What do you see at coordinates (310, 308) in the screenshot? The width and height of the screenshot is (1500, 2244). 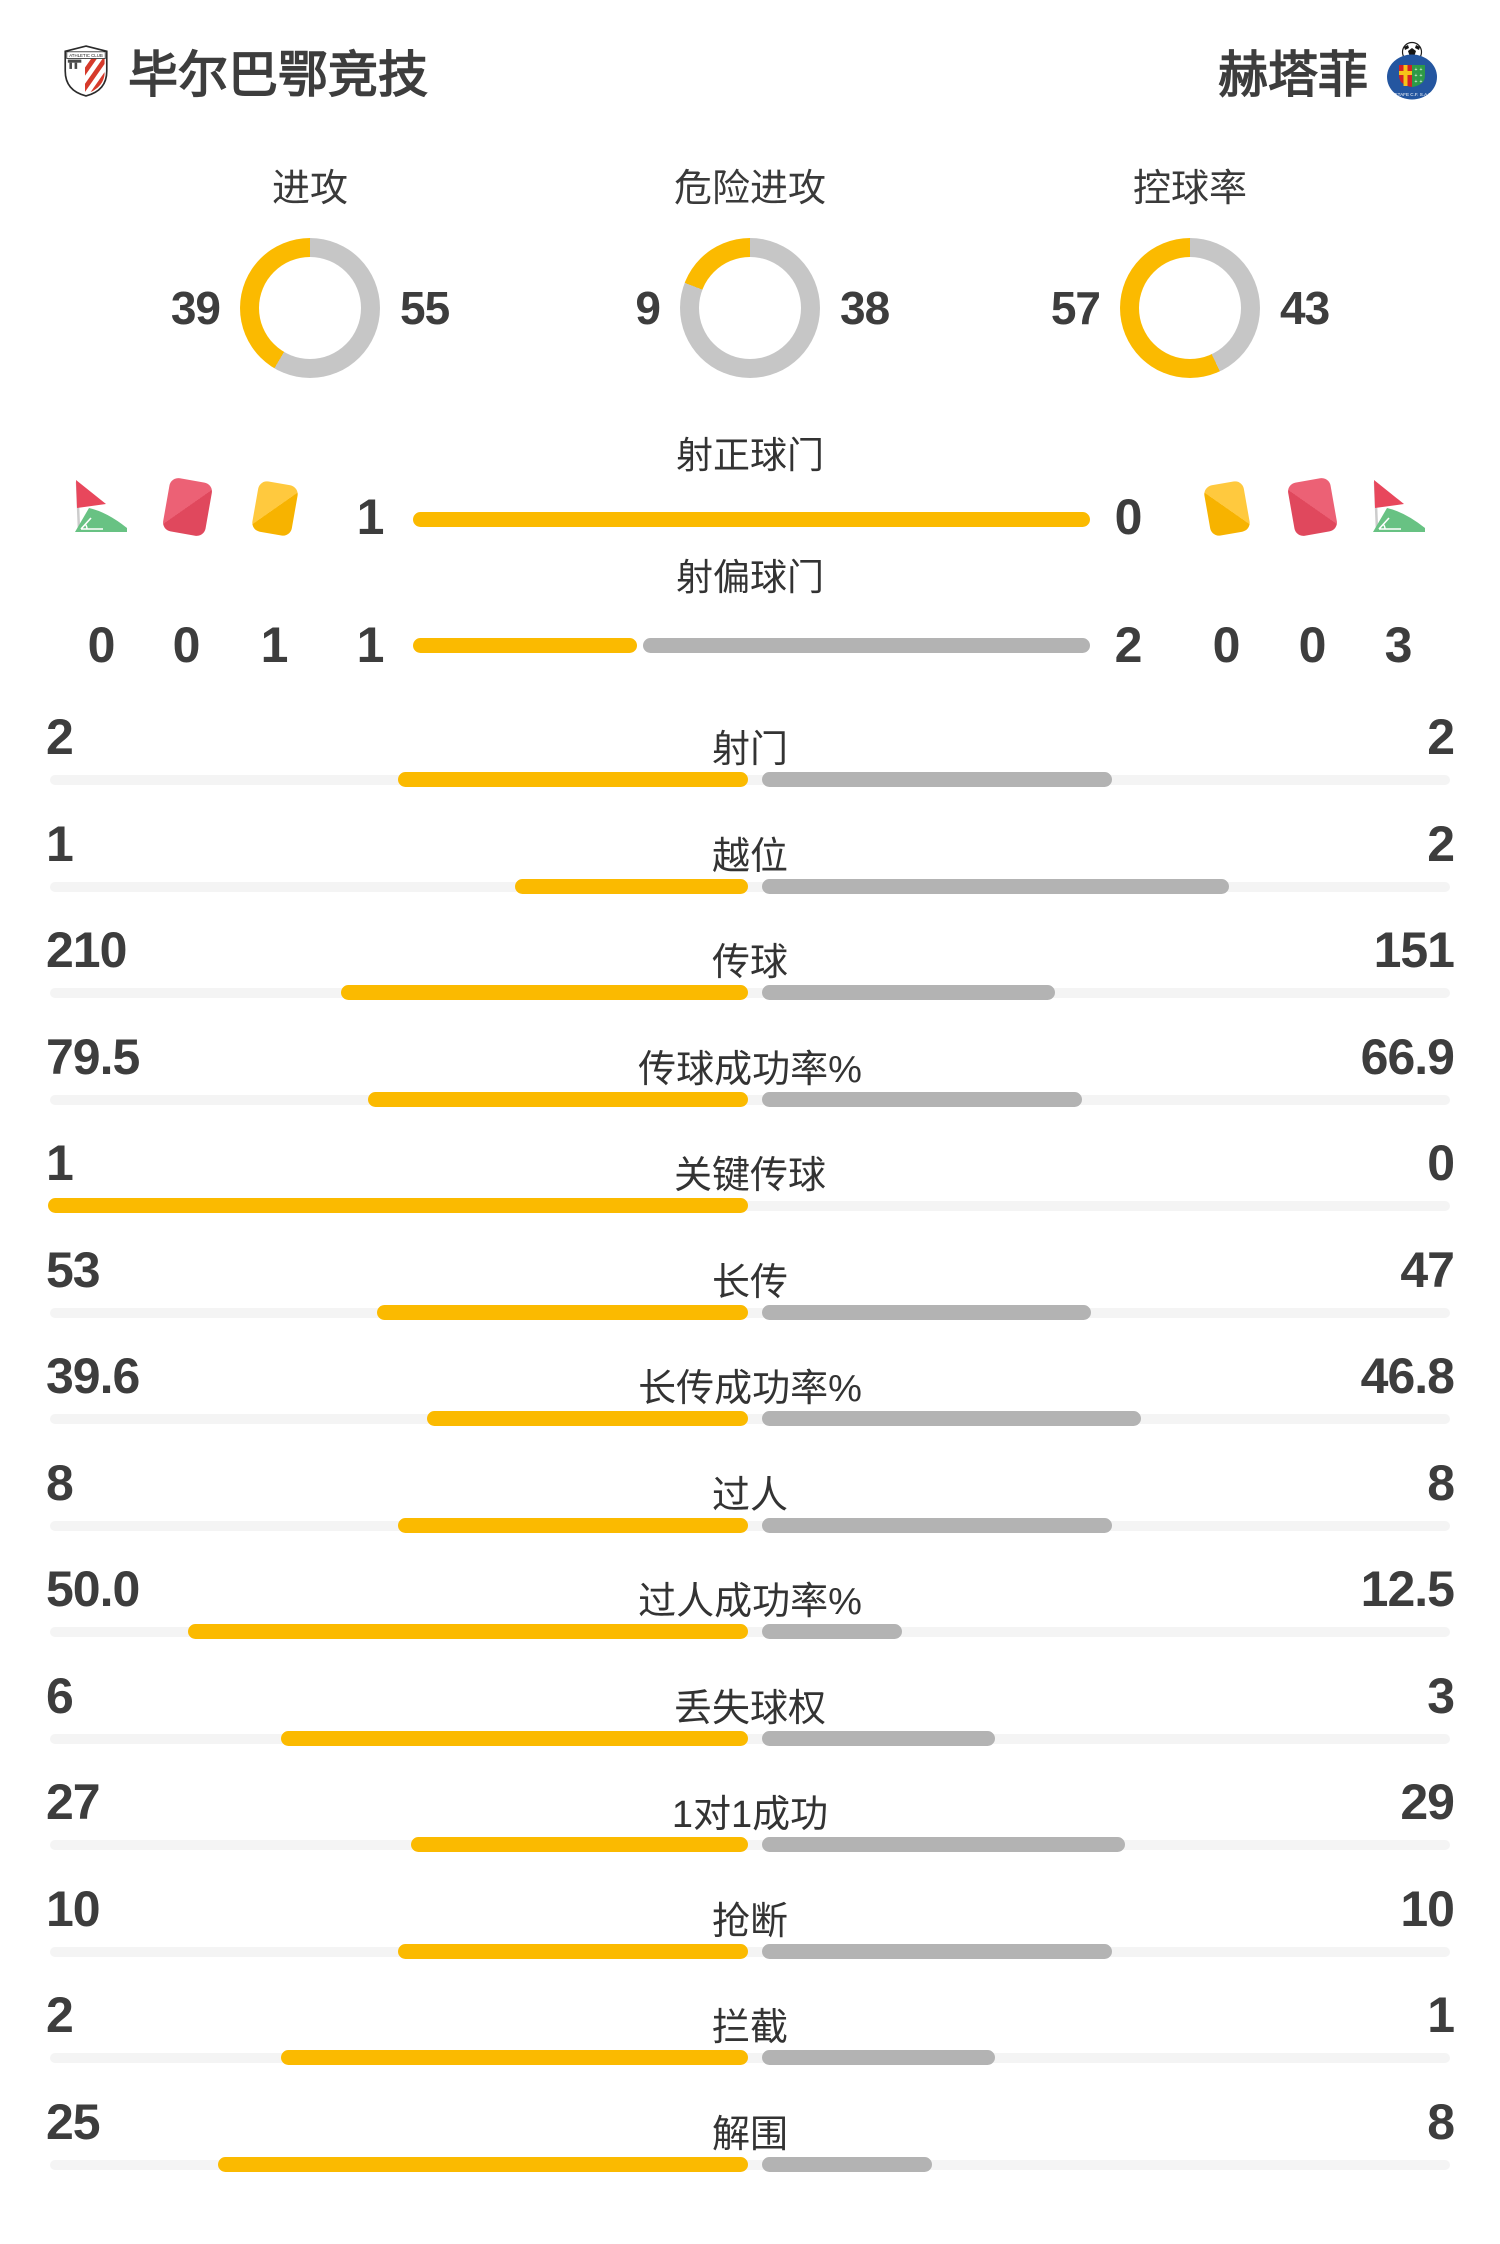 I see `donut-row: 39 55` at bounding box center [310, 308].